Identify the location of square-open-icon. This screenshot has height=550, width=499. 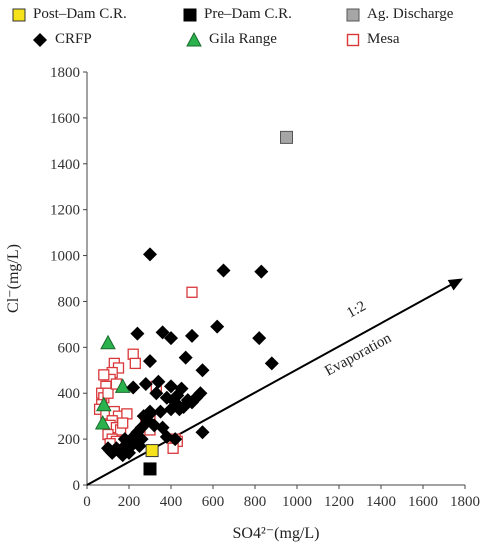
(353, 39).